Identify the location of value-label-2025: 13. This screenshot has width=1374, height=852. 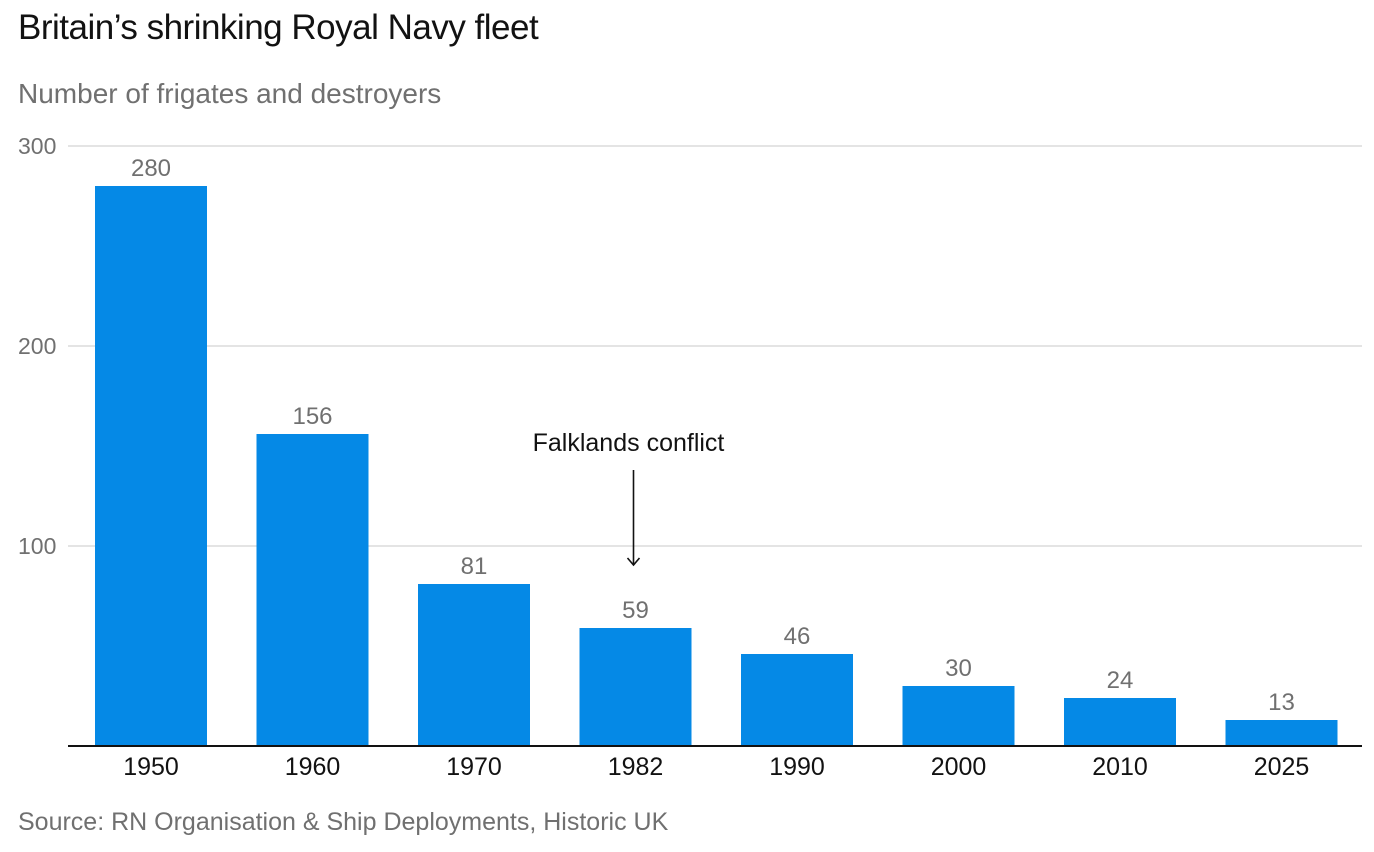
(1281, 702).